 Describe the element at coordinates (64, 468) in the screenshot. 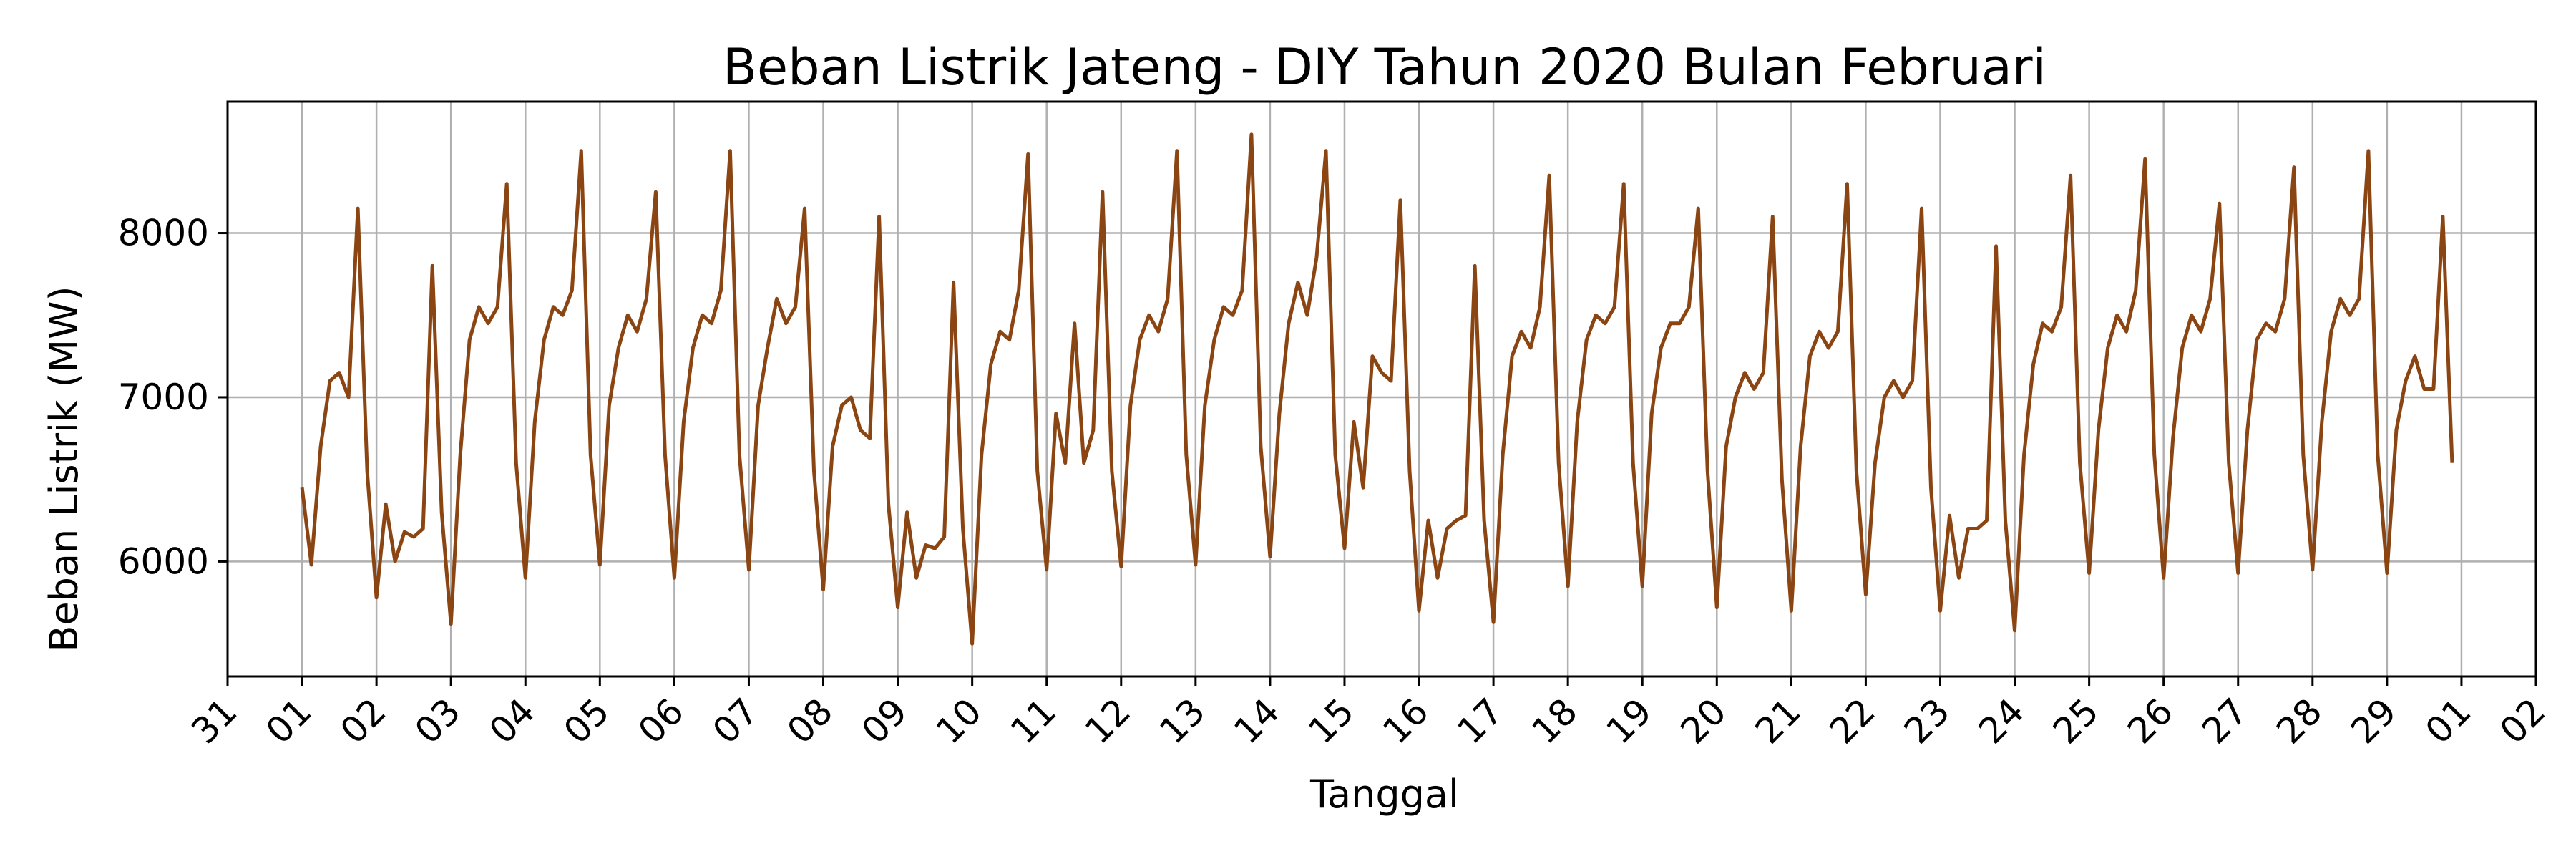

I see `y-axis-label: Beban Listrik (MW)` at that location.